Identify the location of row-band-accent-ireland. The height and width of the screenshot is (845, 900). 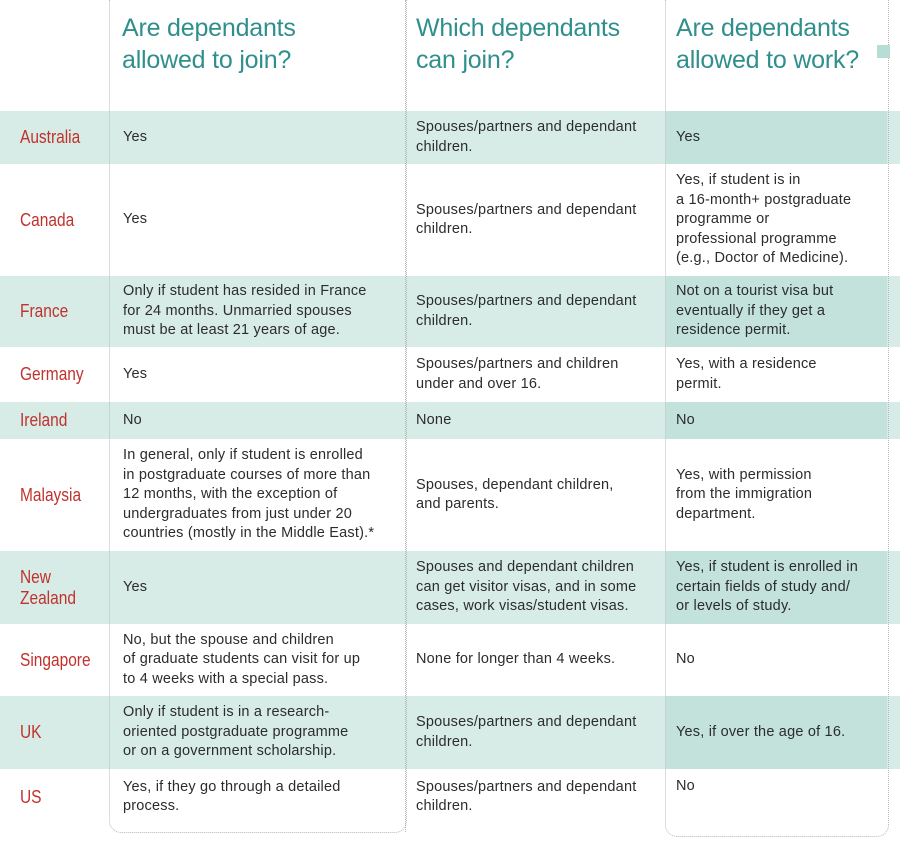
(776, 420).